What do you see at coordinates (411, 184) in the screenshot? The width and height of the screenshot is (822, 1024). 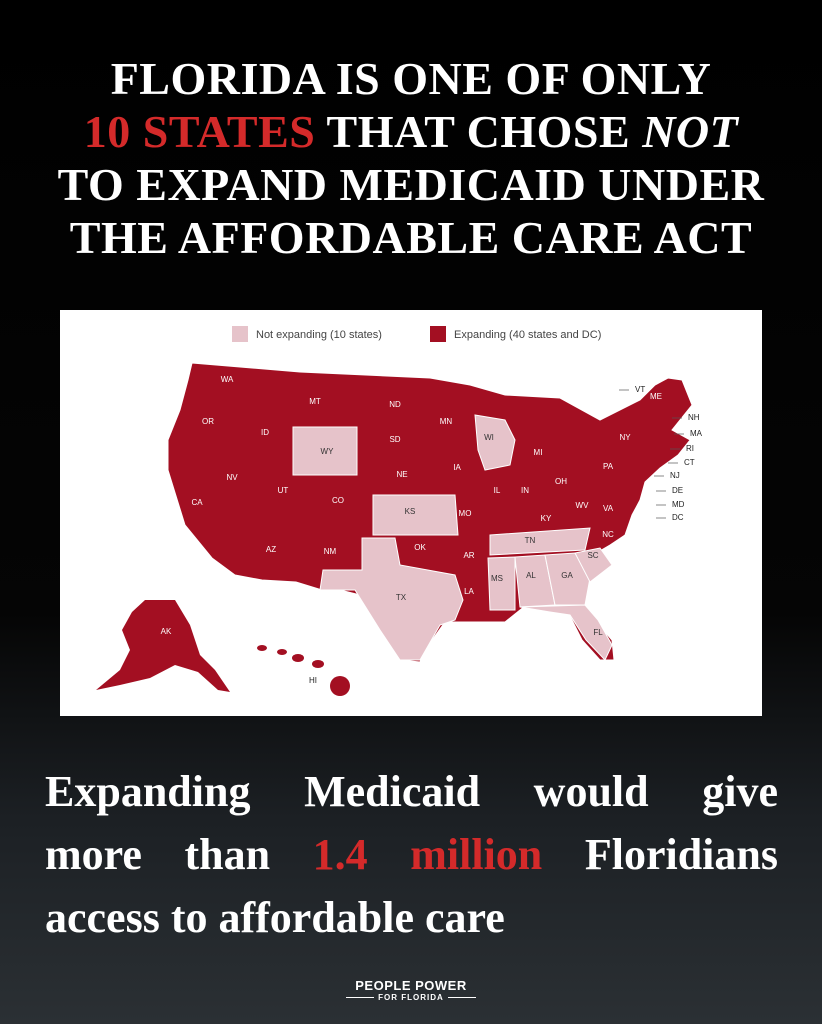 I see `headline-line: TO EXPAND MEDICAID UNDER` at bounding box center [411, 184].